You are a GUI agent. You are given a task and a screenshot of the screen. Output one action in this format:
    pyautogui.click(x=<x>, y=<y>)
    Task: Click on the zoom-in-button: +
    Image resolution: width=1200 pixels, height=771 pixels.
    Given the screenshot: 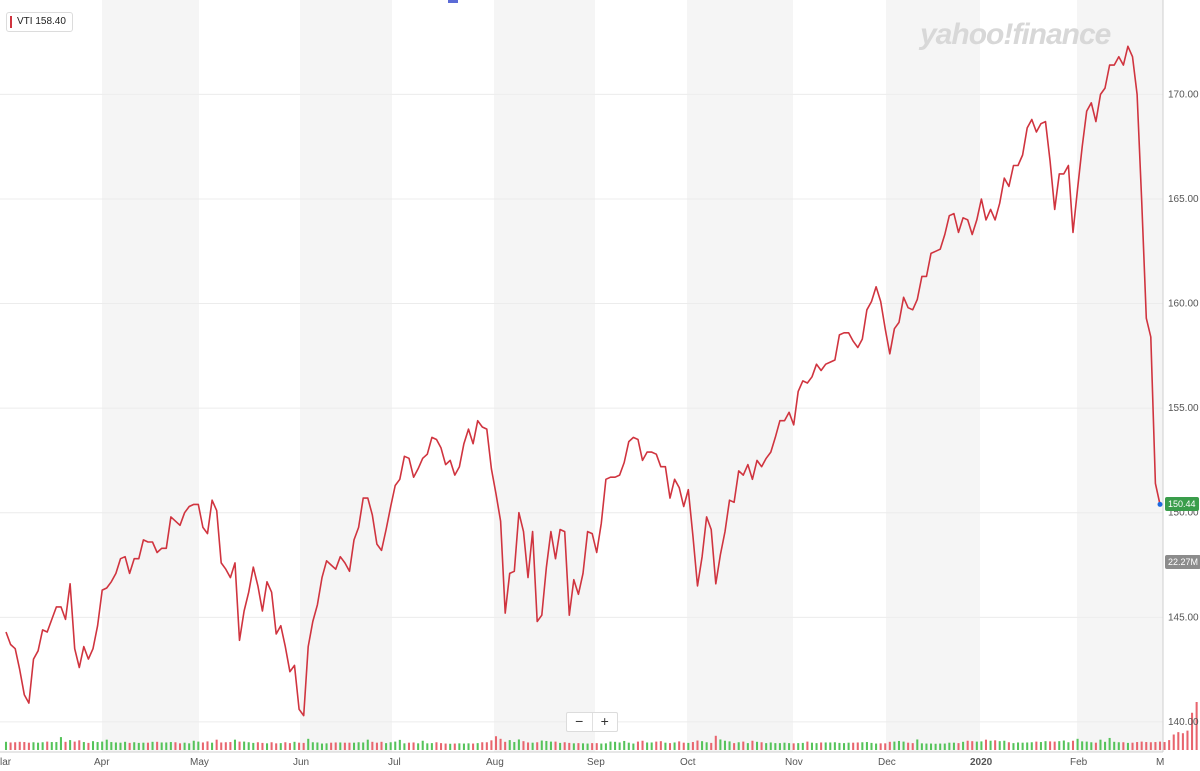 What is the action you would take?
    pyautogui.click(x=604, y=721)
    